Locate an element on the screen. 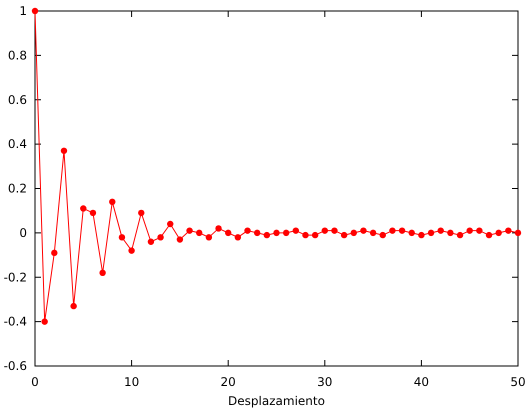 This screenshot has width=528, height=412. x-tick-label: 40 is located at coordinates (422, 382).